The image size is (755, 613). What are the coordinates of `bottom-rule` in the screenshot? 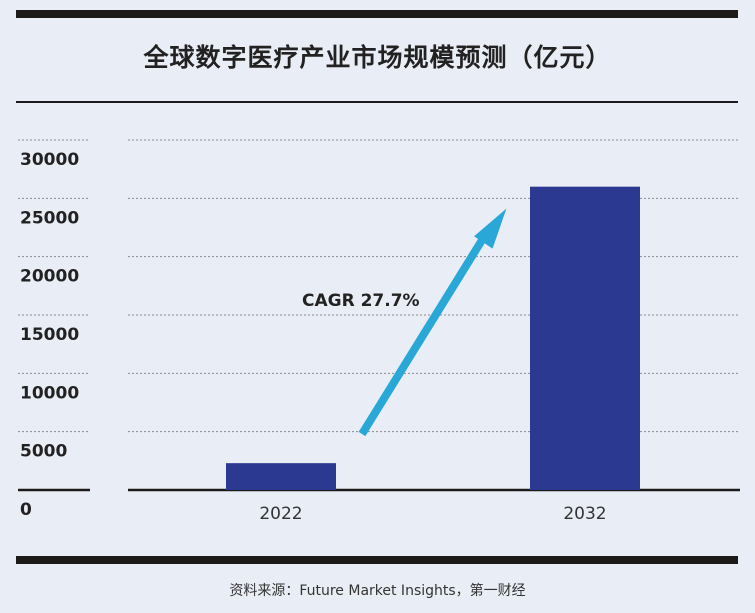 It's located at (377, 560).